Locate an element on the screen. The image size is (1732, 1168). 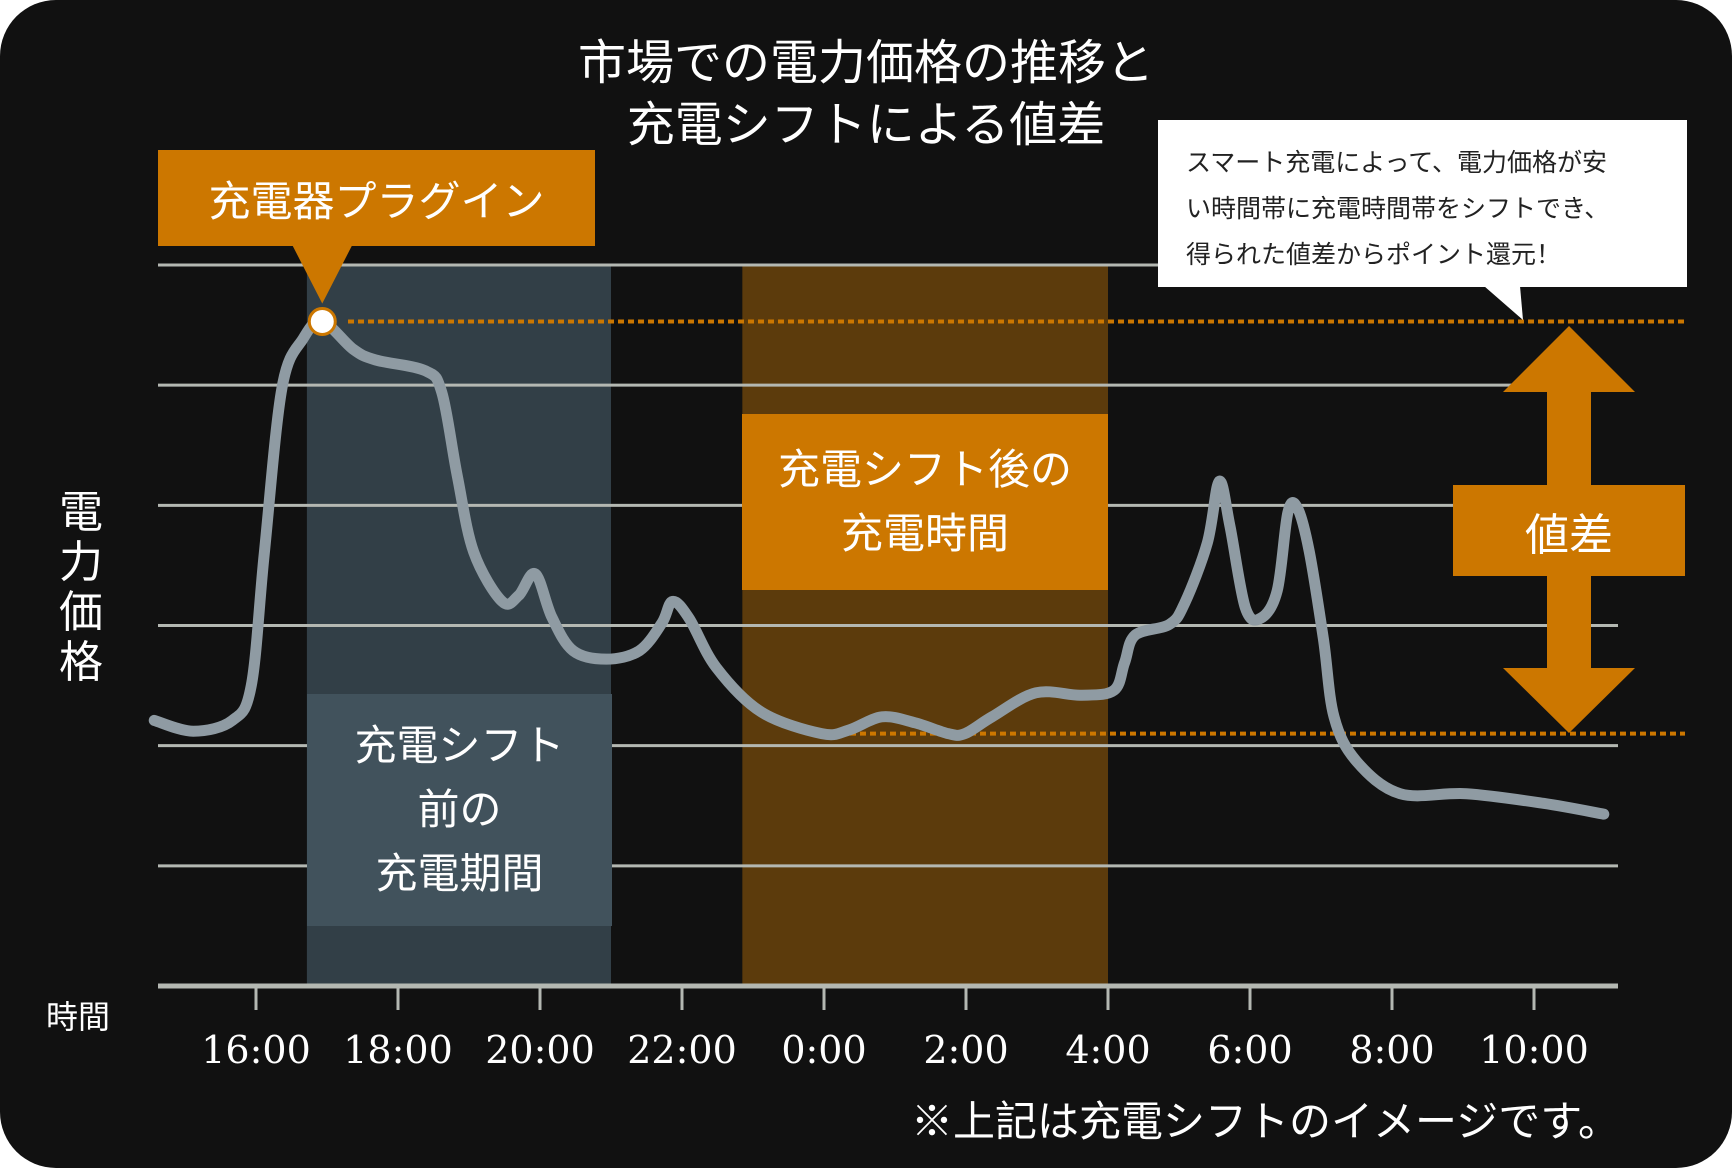
x-tick-label: 22:00 is located at coordinates (682, 1050).